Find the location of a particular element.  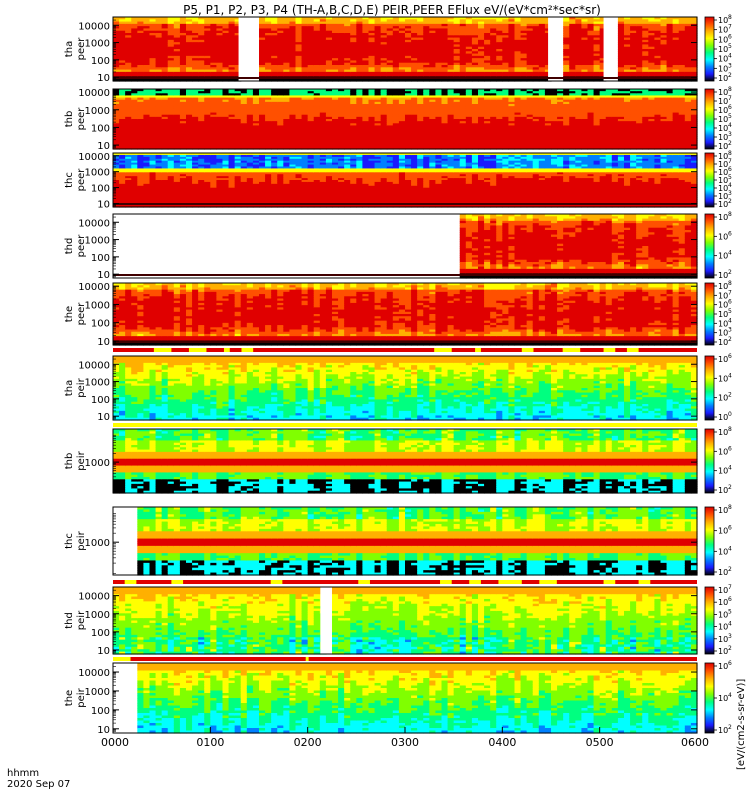

y-tick-label: 10 is located at coordinates (103, 78).